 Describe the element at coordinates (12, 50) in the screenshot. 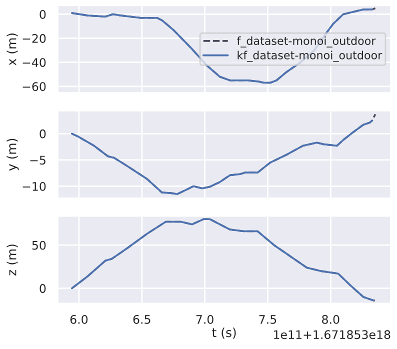

I see `y-axis-title: x (m)` at that location.